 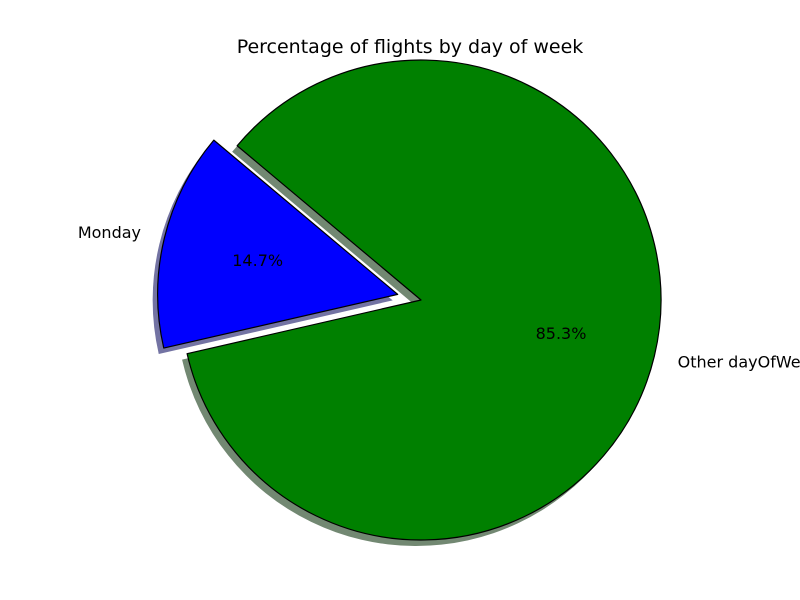 I want to click on chart-title: Percentage of flights by day of week, so click(x=410, y=47).